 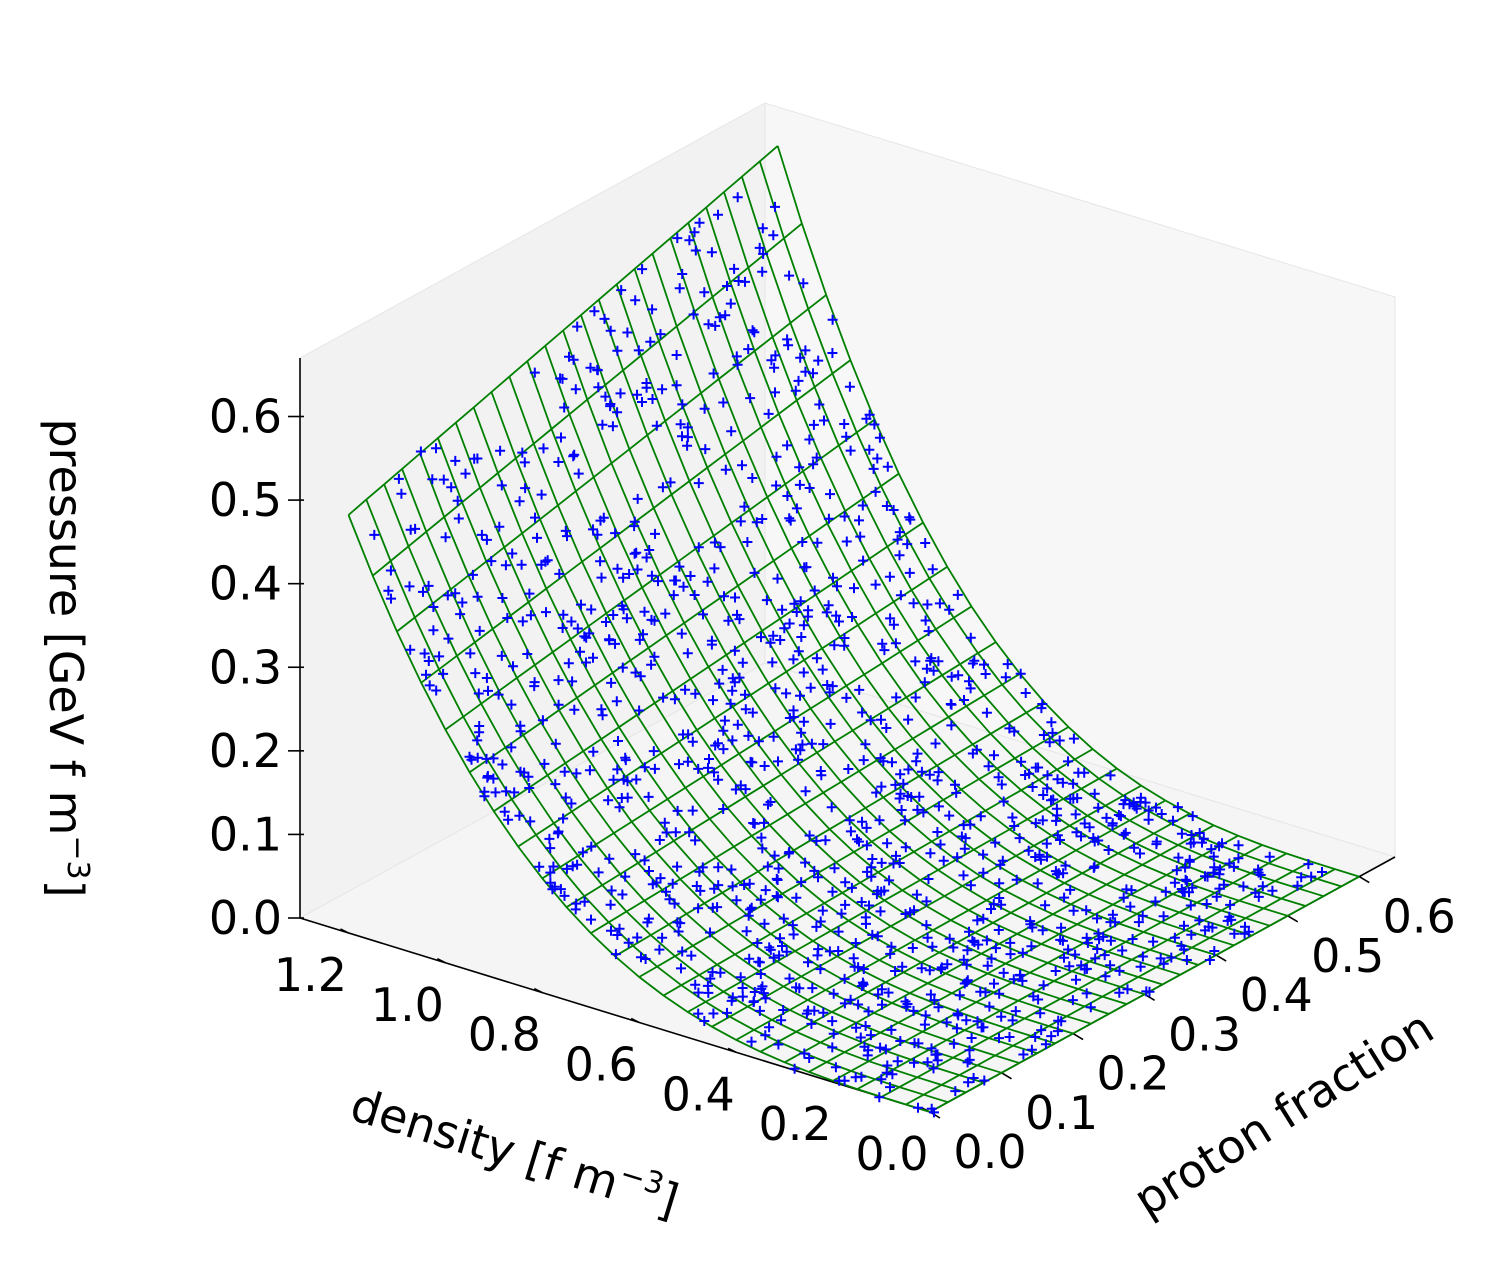 What do you see at coordinates (67, 657) in the screenshot?
I see `z-axis-title: pressure [GeV f m−3]` at bounding box center [67, 657].